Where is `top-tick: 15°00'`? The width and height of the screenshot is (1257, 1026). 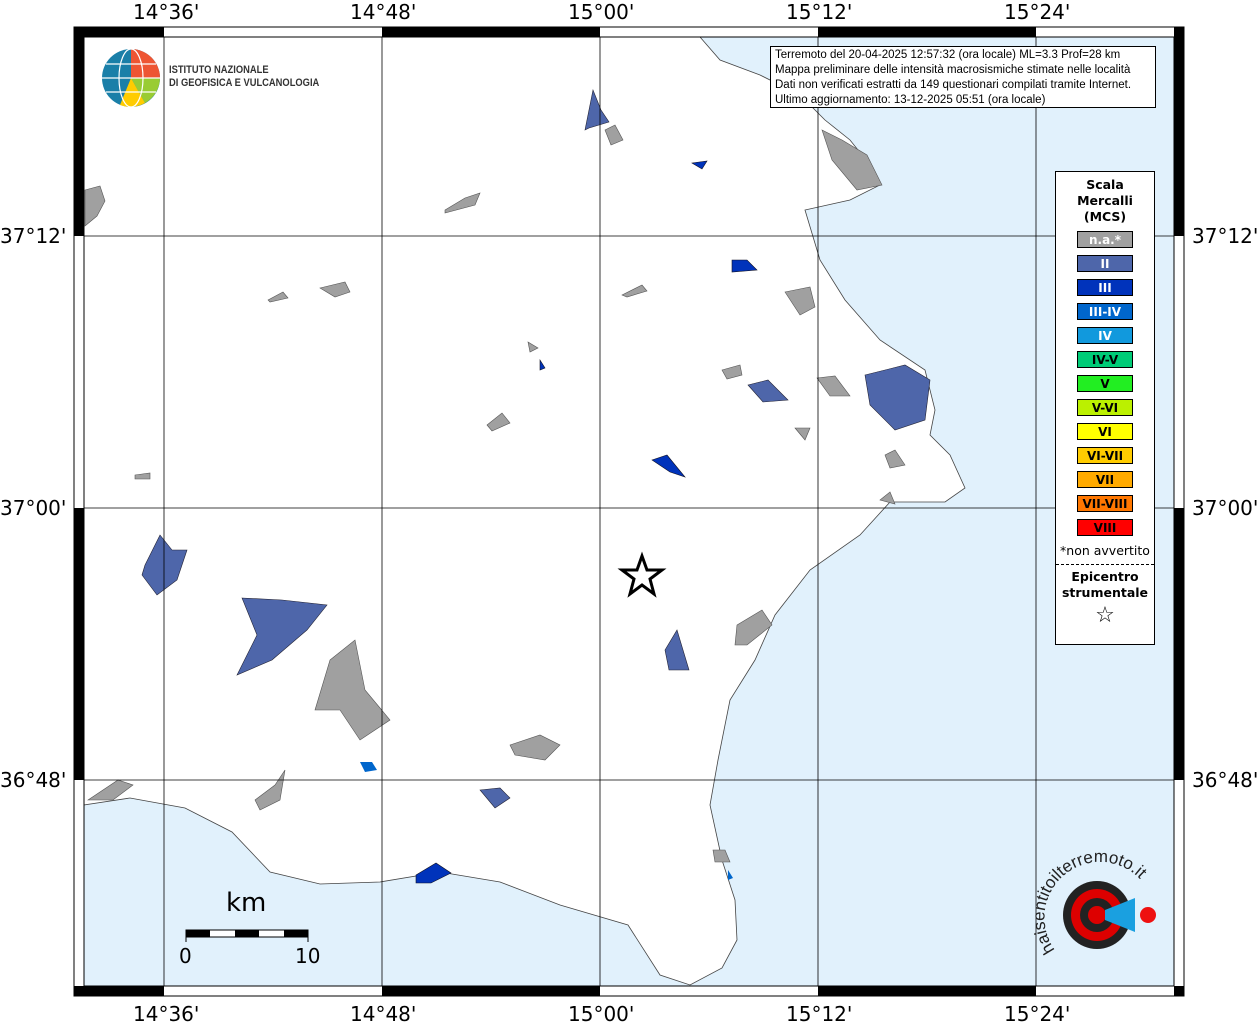 top-tick: 15°00' is located at coordinates (601, 12).